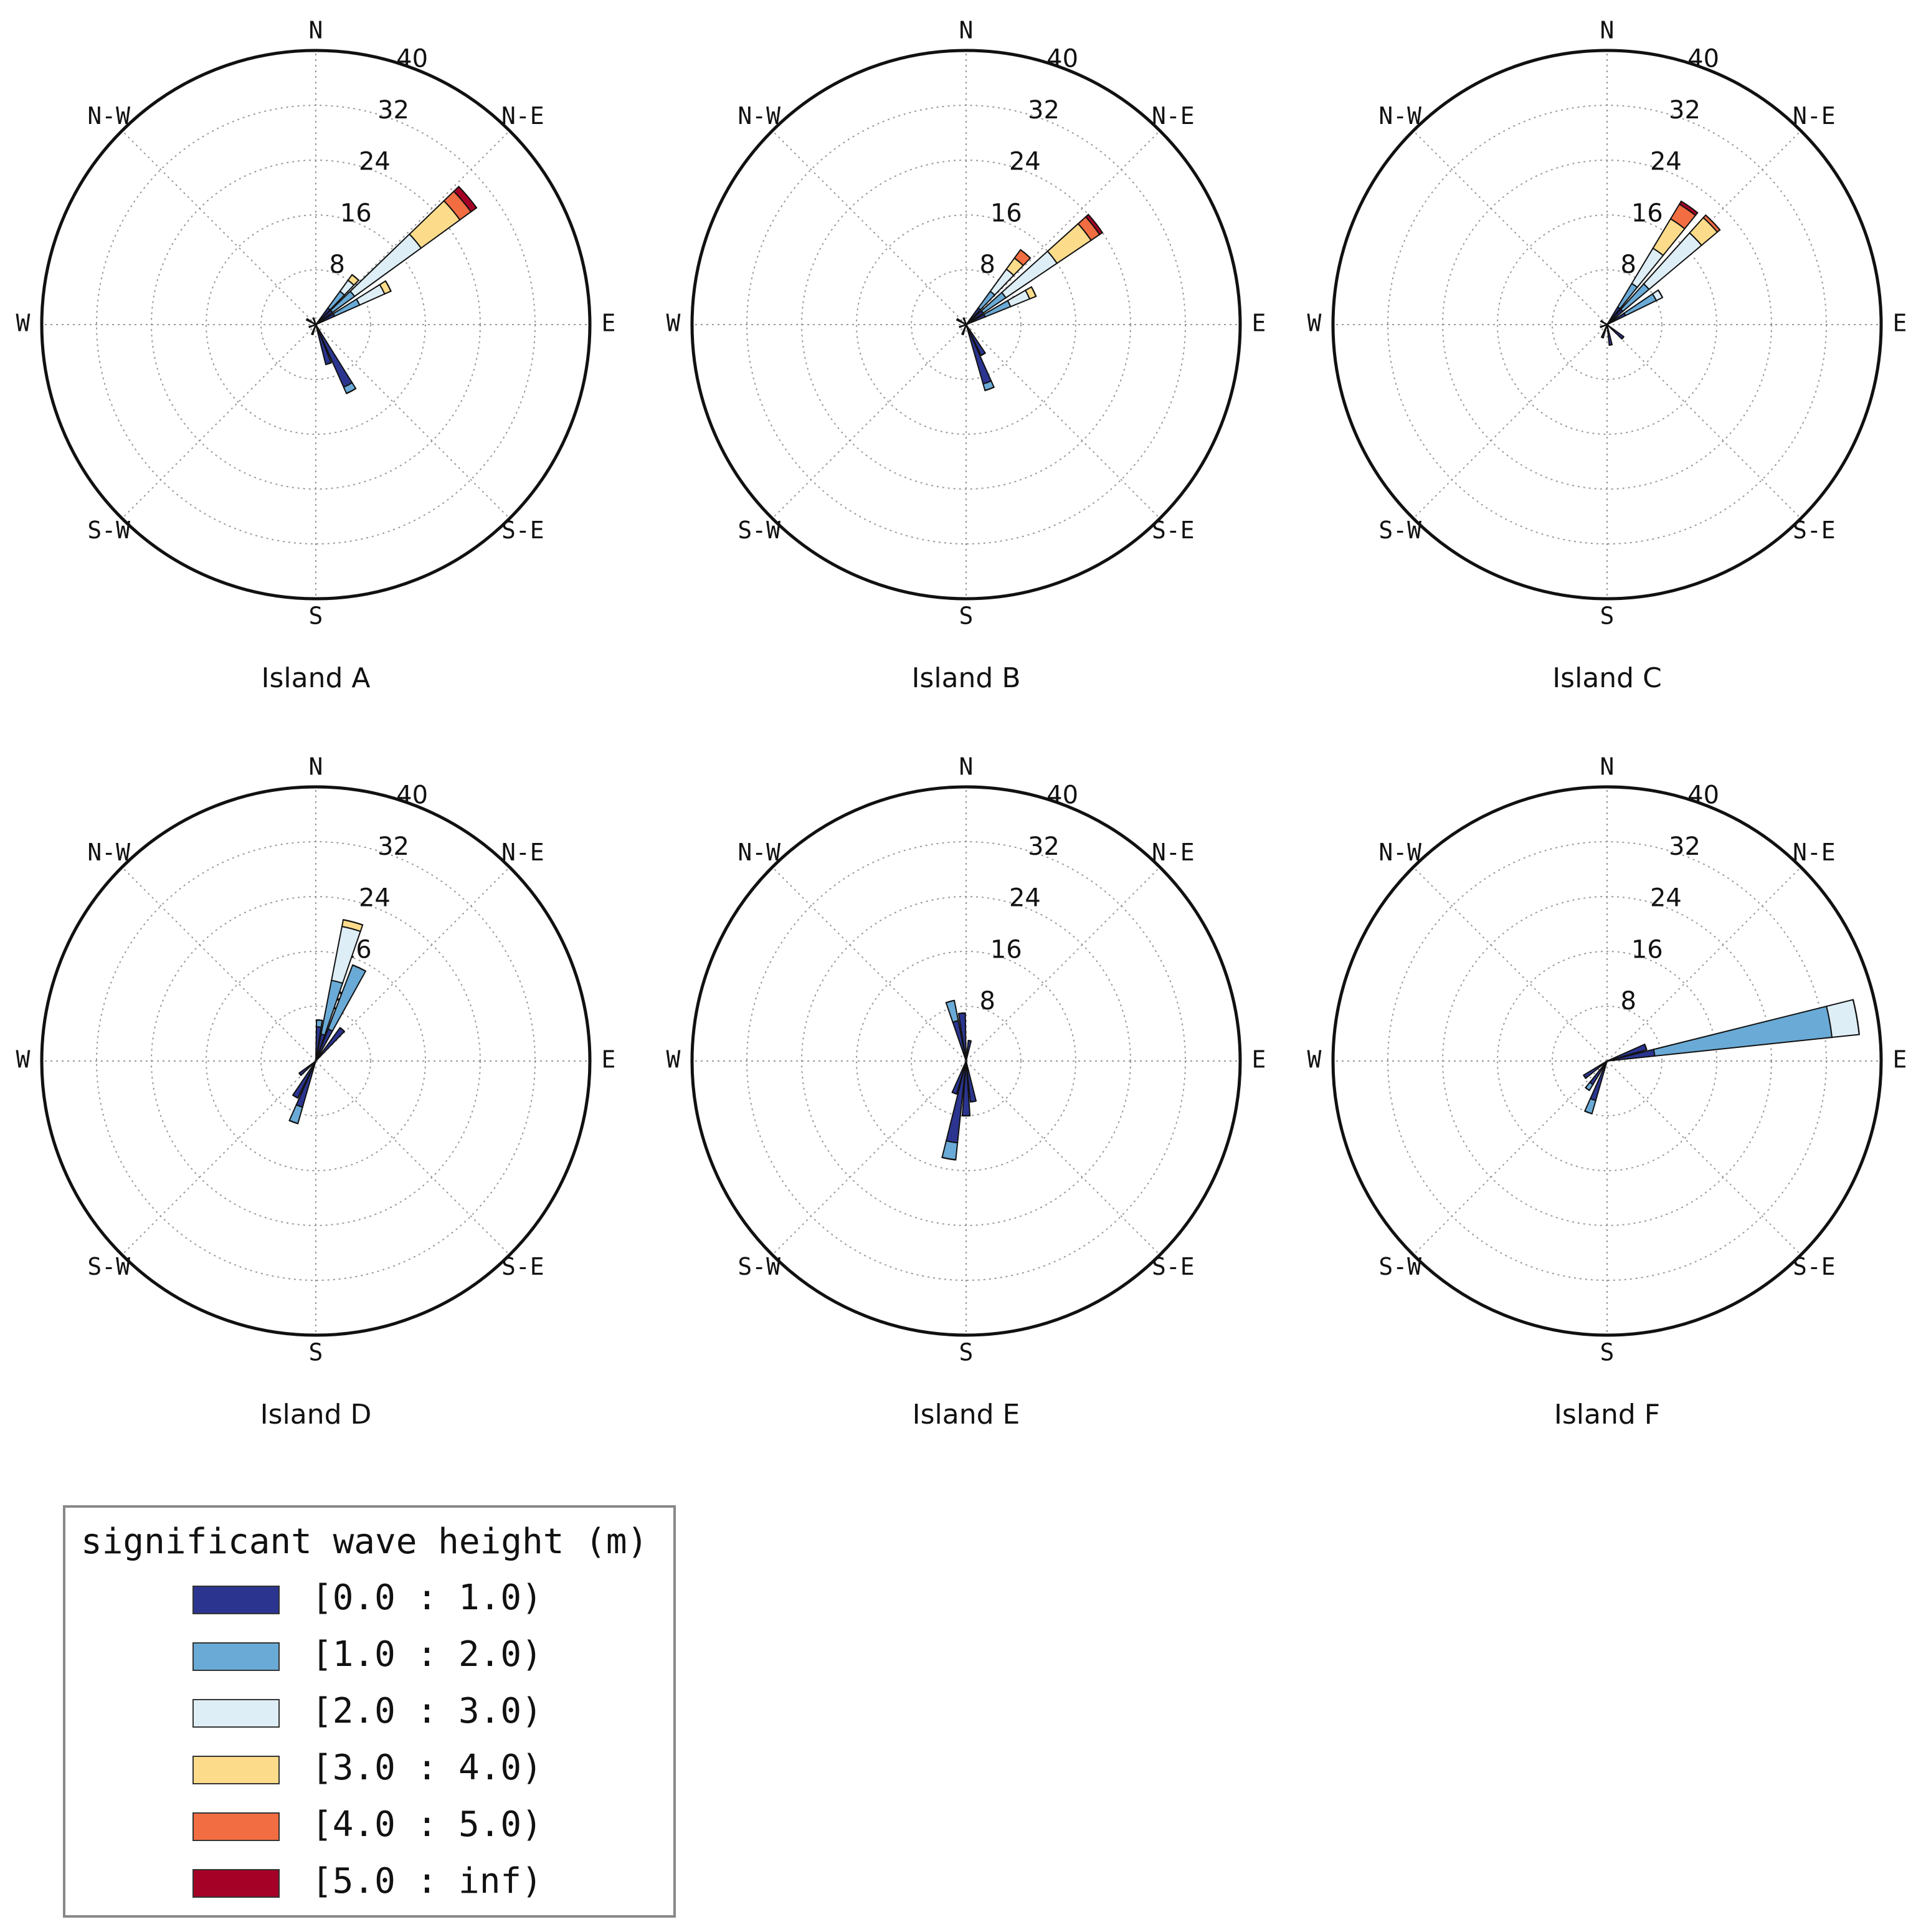 The height and width of the screenshot is (1932, 1926). What do you see at coordinates (427, 1824) in the screenshot?
I see `legend-label: [4.0 : 5.0)` at bounding box center [427, 1824].